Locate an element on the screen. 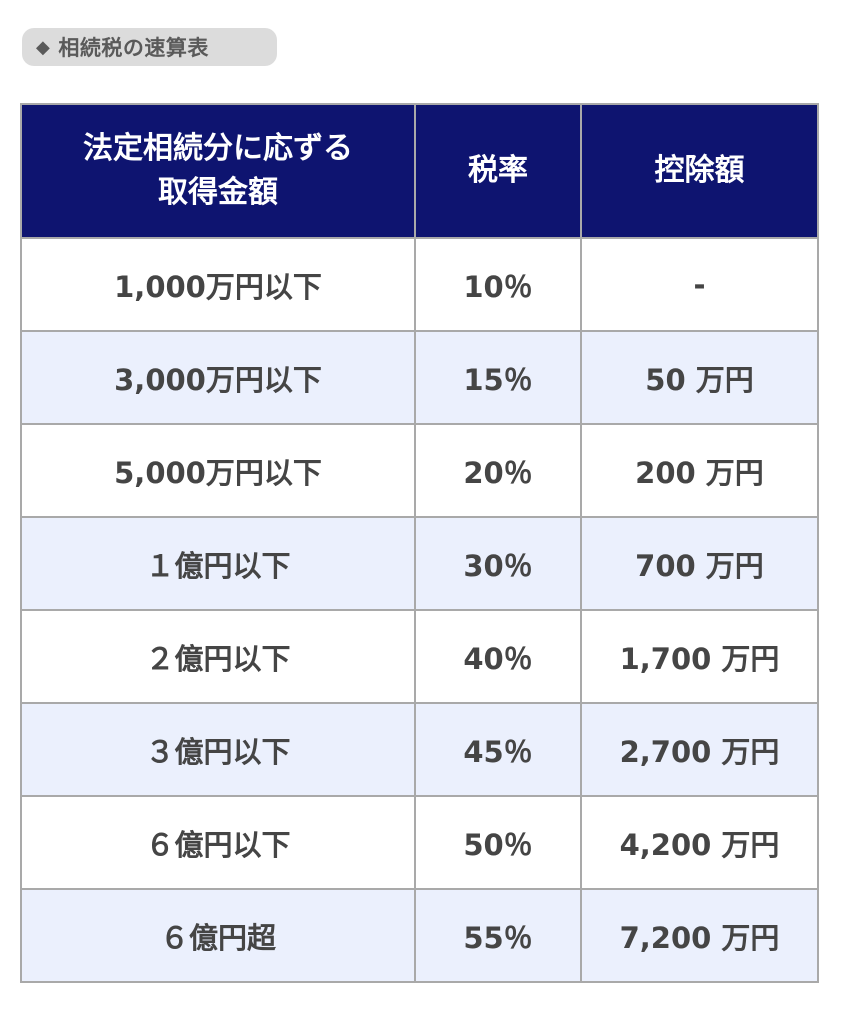 Image resolution: width=841 pixels, height=1024 pixels. cell-deduction: 1,700 万円 is located at coordinates (699, 656).